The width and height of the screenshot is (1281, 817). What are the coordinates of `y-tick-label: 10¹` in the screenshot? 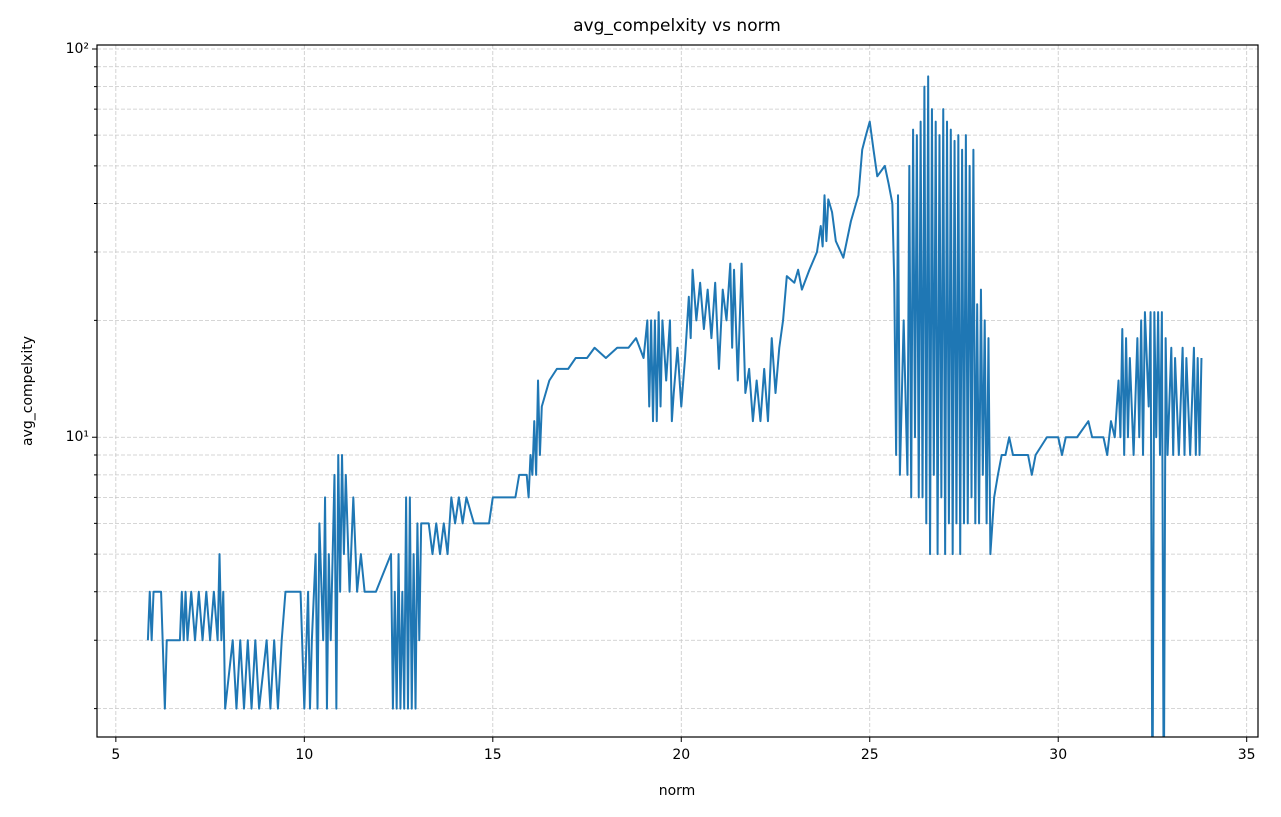 It's located at (77, 437).